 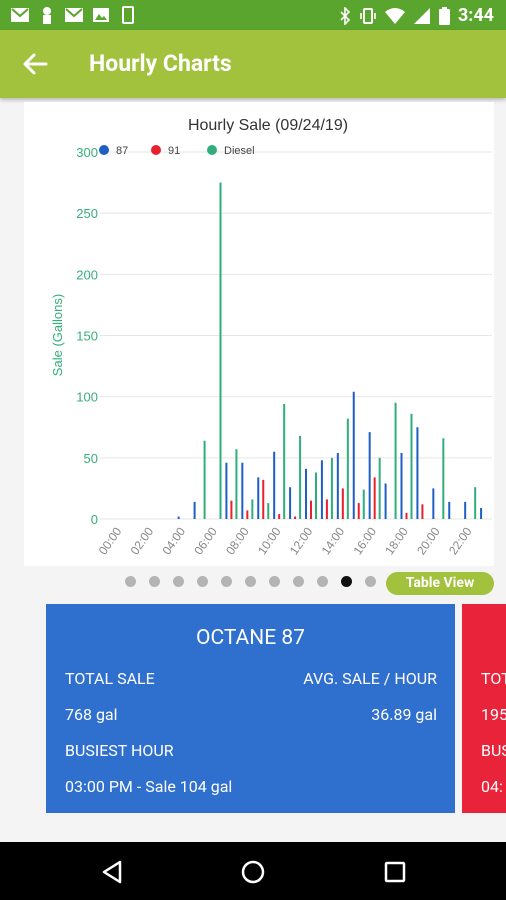 I want to click on y-tick-label: 150, so click(x=87, y=336).